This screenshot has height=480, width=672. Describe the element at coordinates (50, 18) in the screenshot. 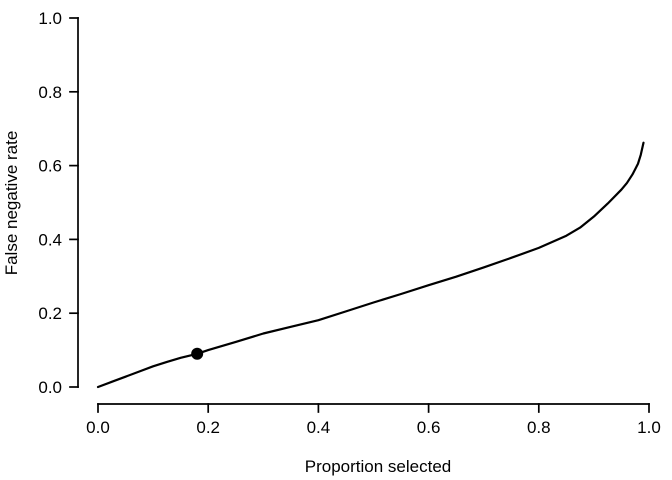

I see `y-tick-label: 1.0` at that location.